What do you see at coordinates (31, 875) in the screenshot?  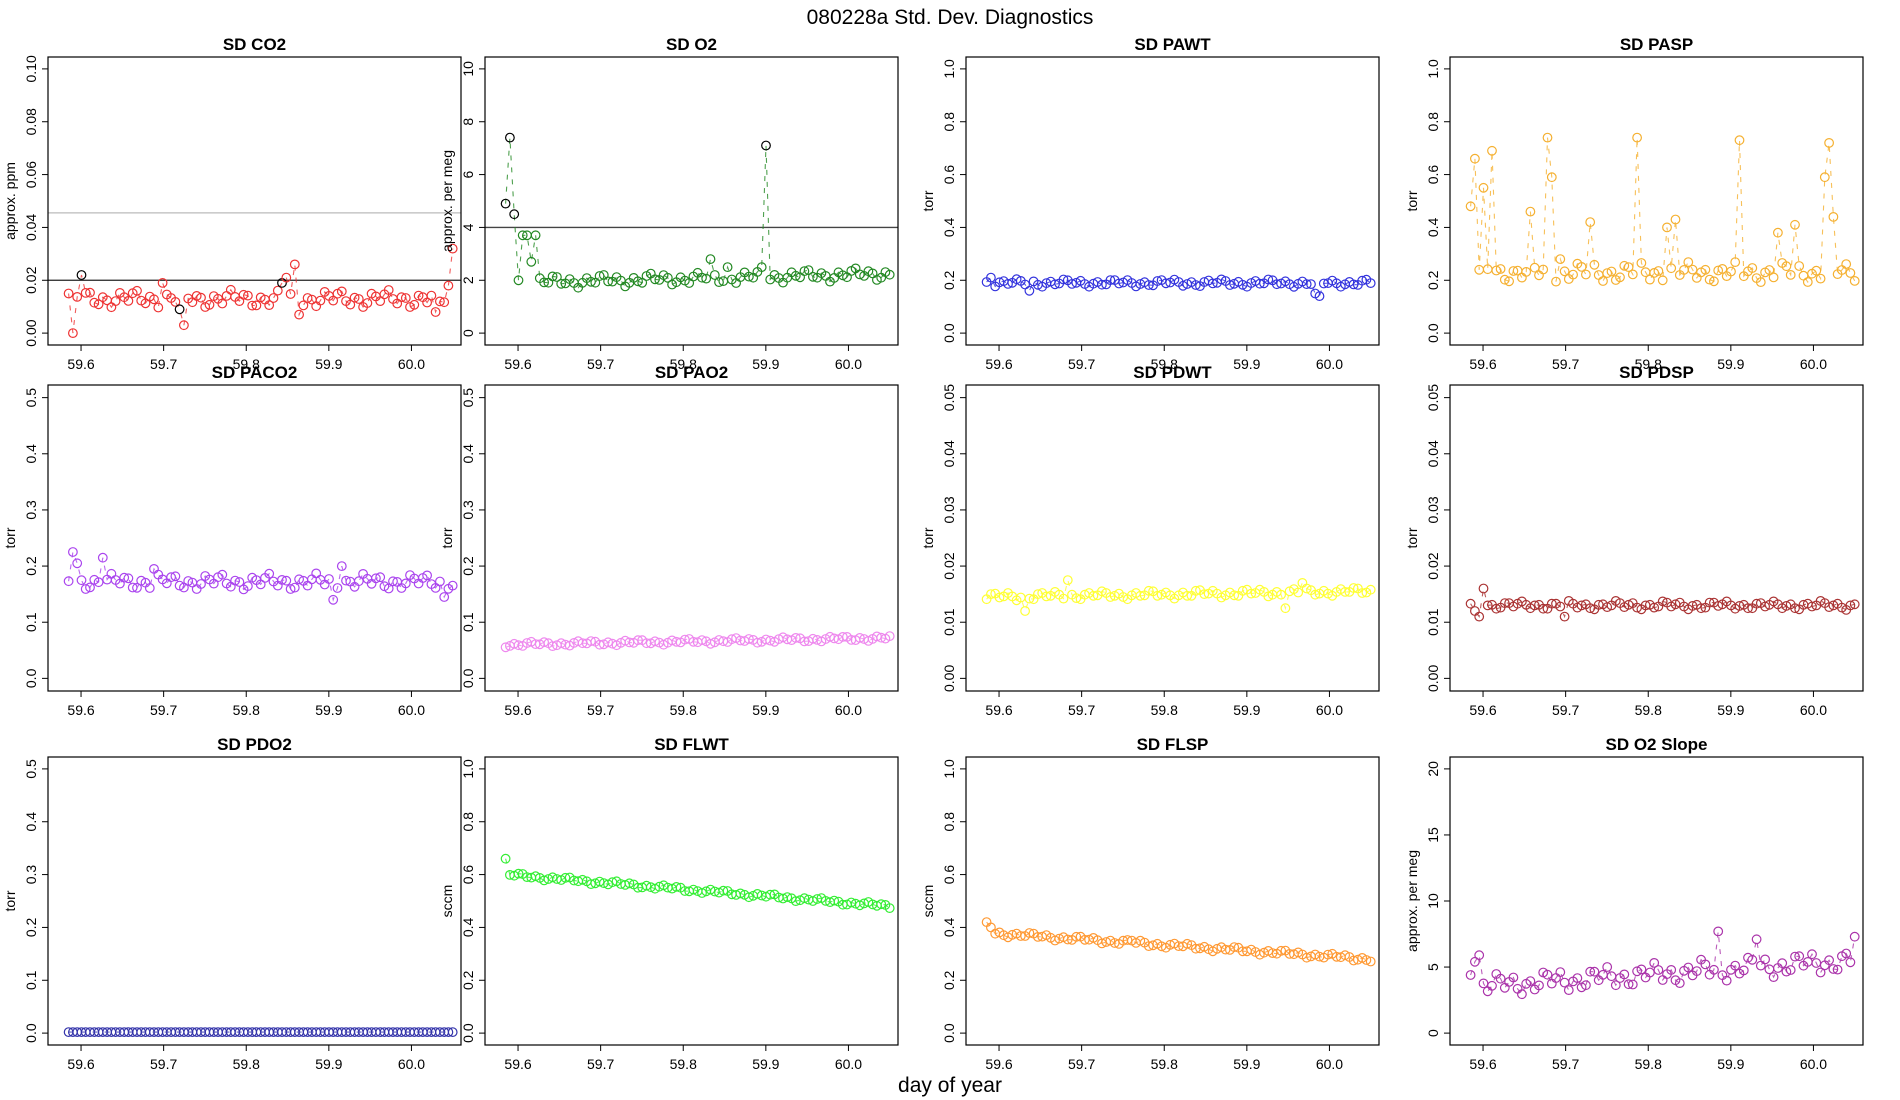 I see `y-tick-label: 0.3` at bounding box center [31, 875].